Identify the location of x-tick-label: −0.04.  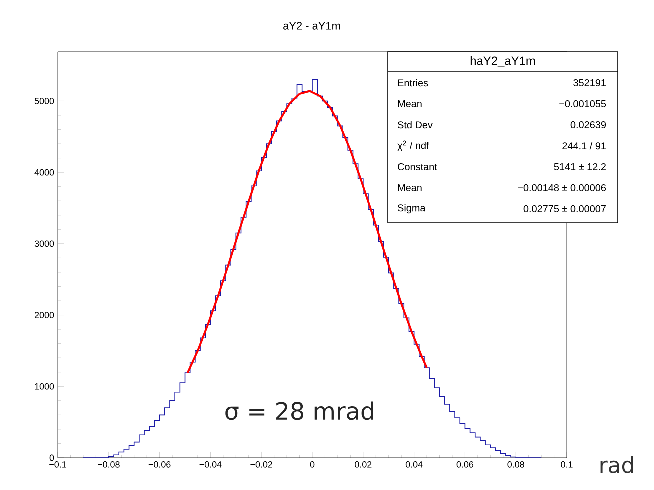
(211, 465).